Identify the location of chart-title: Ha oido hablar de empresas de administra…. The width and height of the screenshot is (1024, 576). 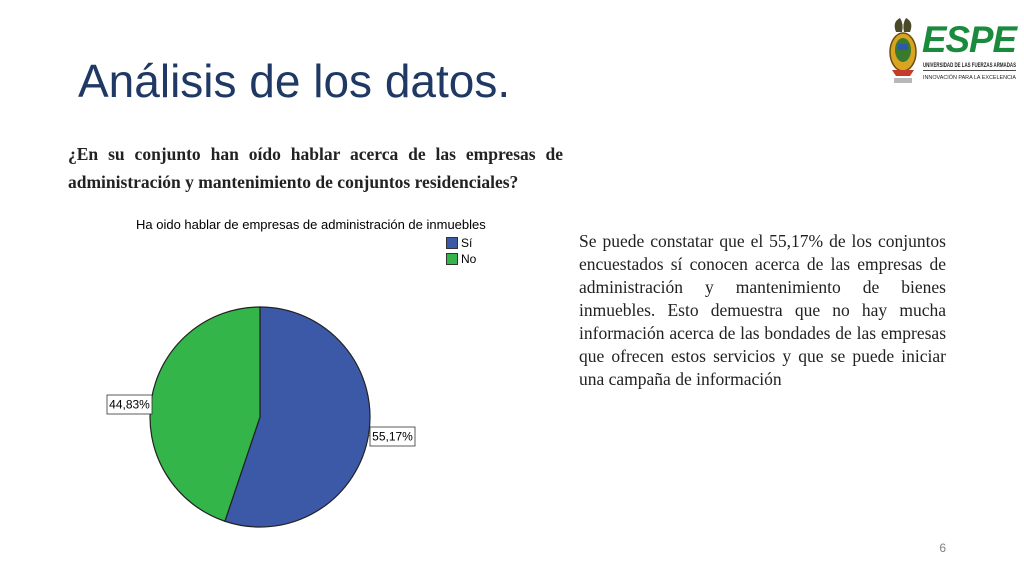
(311, 224).